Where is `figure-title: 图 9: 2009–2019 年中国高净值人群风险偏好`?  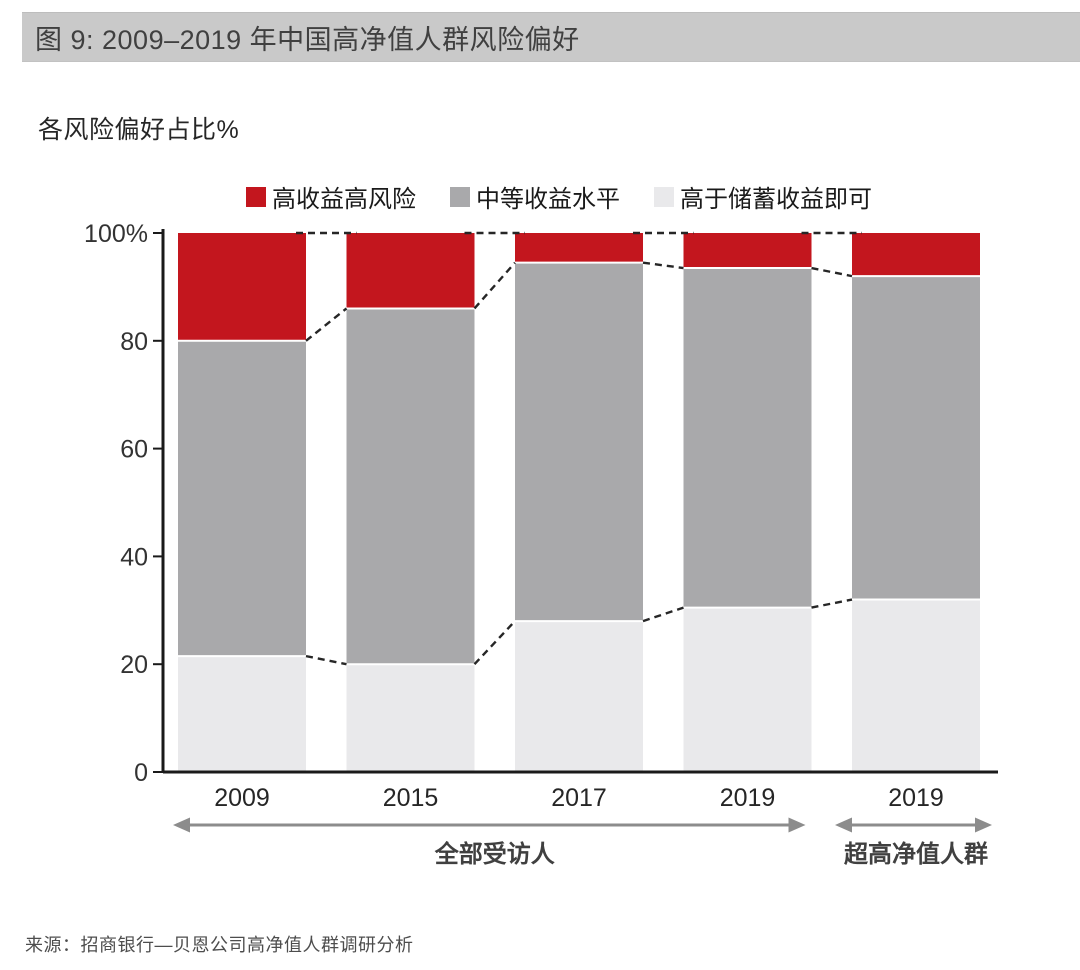 figure-title: 图 9: 2009–2019 年中国高净值人群风险偏好 is located at coordinates (307, 39).